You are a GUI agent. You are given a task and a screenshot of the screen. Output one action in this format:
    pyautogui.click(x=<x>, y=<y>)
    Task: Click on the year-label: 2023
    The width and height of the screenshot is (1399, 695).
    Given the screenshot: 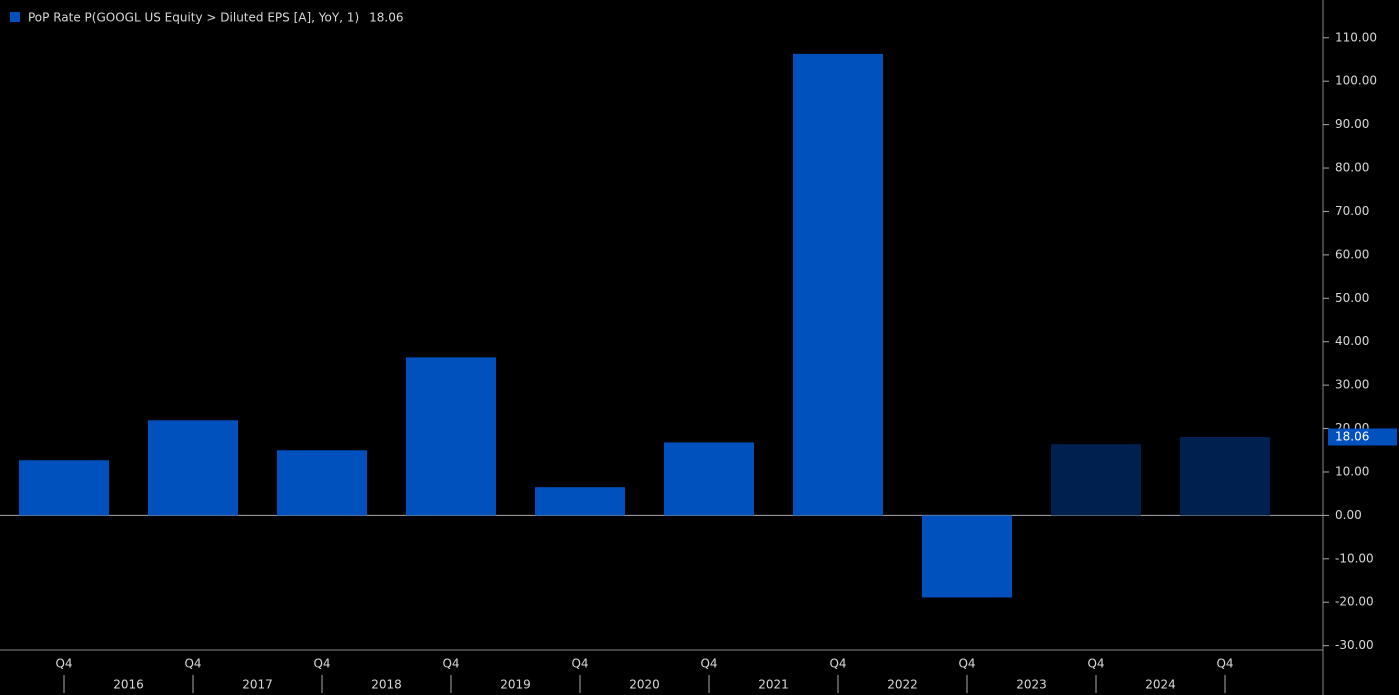 What is the action you would take?
    pyautogui.click(x=1031, y=685)
    